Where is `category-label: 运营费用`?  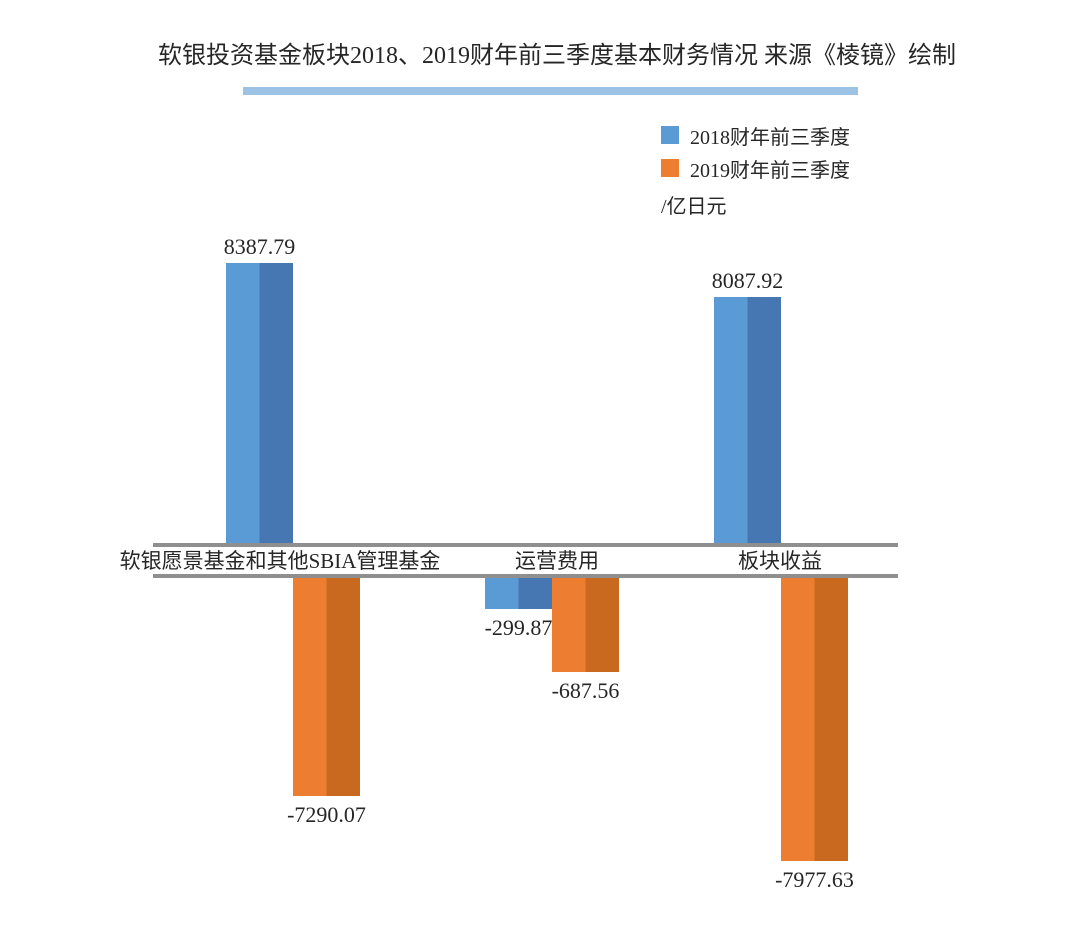
category-label: 运营费用 is located at coordinates (557, 561).